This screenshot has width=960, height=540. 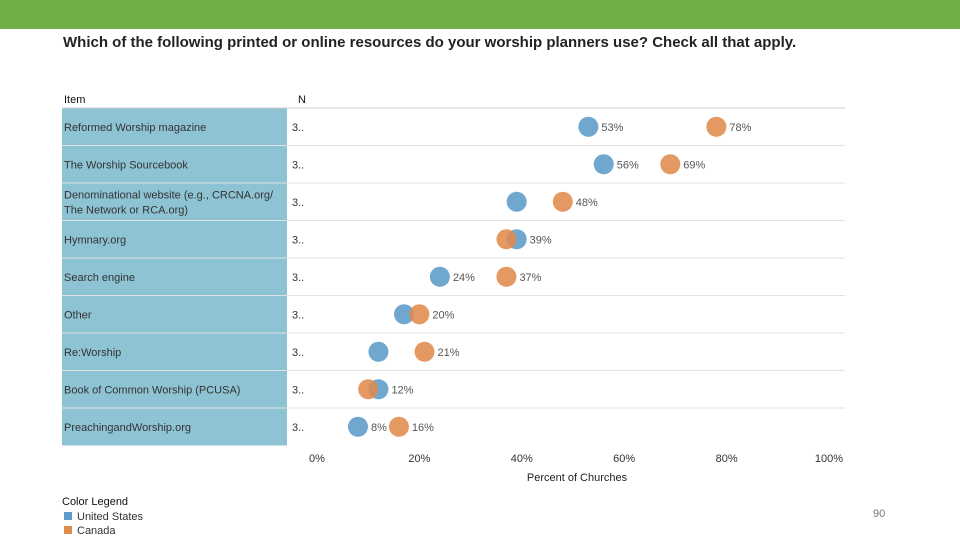 I want to click on x-tick-label: 60%, so click(x=624, y=459).